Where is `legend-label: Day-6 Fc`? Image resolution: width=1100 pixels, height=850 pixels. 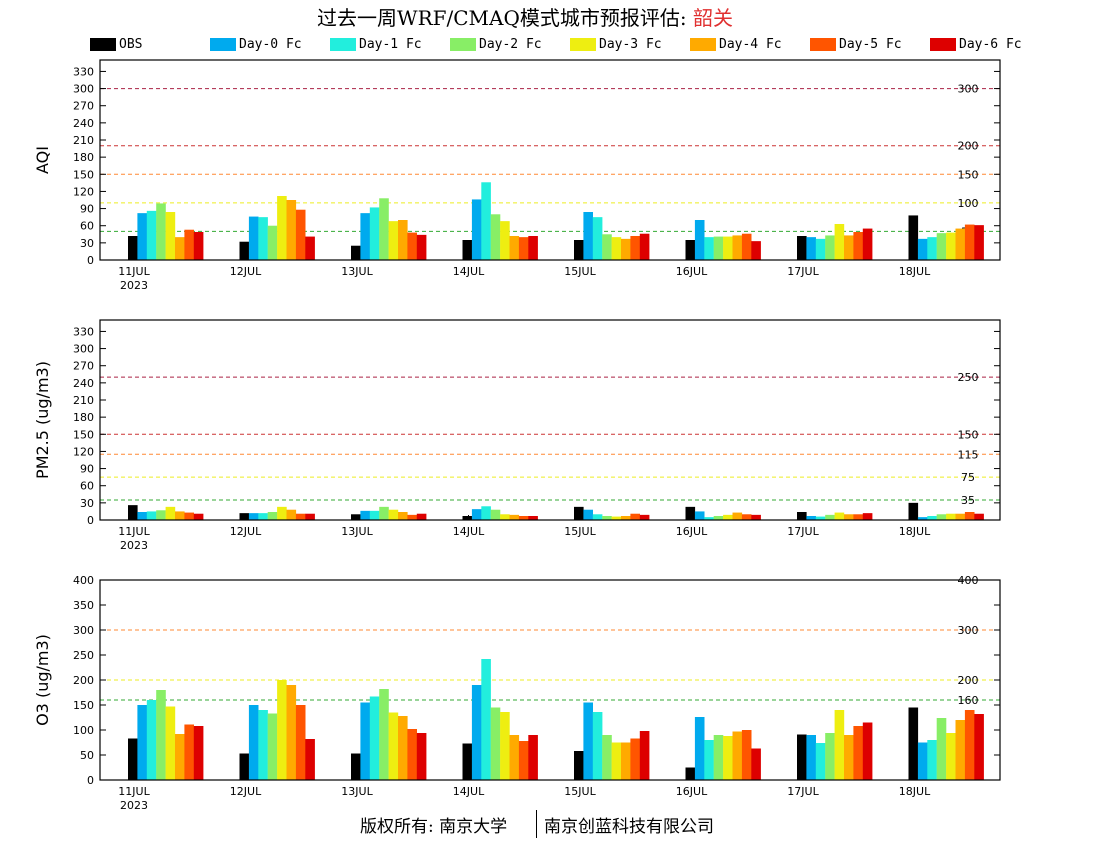
legend-label: Day-6 Fc is located at coordinates (990, 44).